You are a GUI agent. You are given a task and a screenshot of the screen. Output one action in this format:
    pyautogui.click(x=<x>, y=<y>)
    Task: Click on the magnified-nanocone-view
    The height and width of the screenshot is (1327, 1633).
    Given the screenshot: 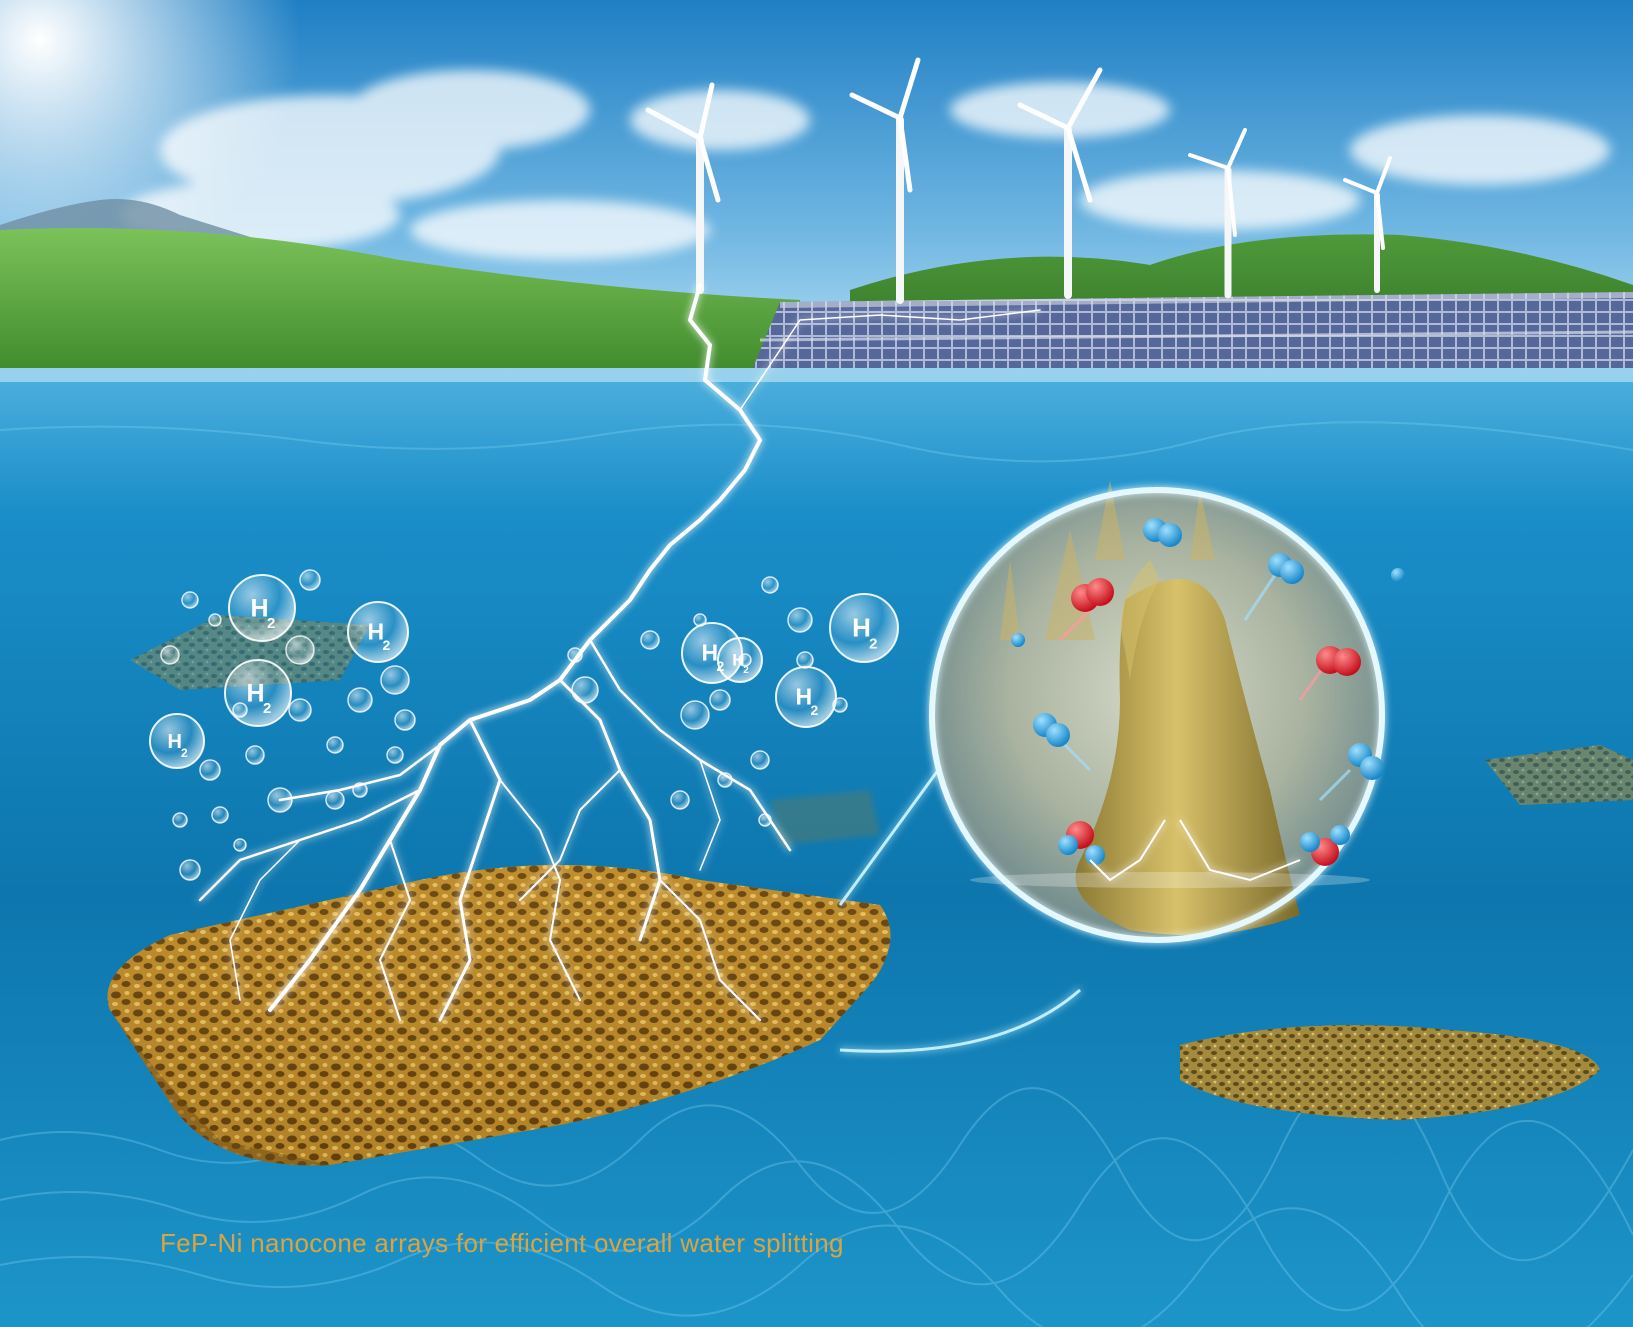 What is the action you would take?
    pyautogui.click(x=1157, y=711)
    